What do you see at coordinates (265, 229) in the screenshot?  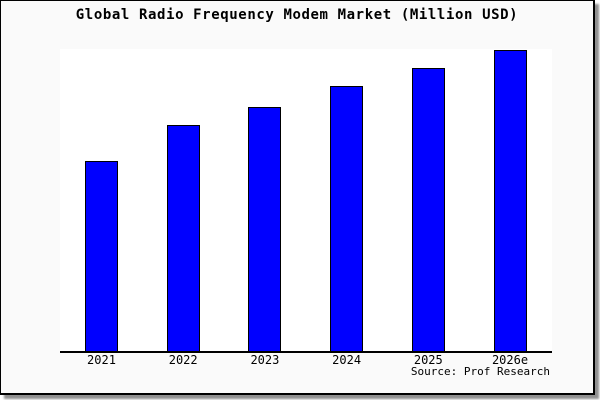 I see `bar-2023` at bounding box center [265, 229].